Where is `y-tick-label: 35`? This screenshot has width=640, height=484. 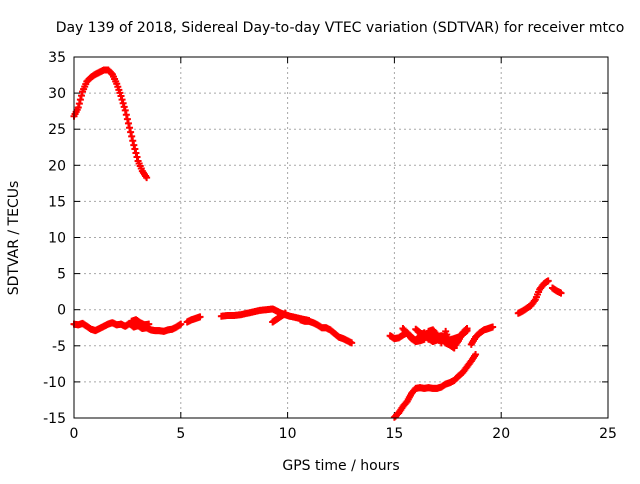
y-tick-label: 35 is located at coordinates (57, 58).